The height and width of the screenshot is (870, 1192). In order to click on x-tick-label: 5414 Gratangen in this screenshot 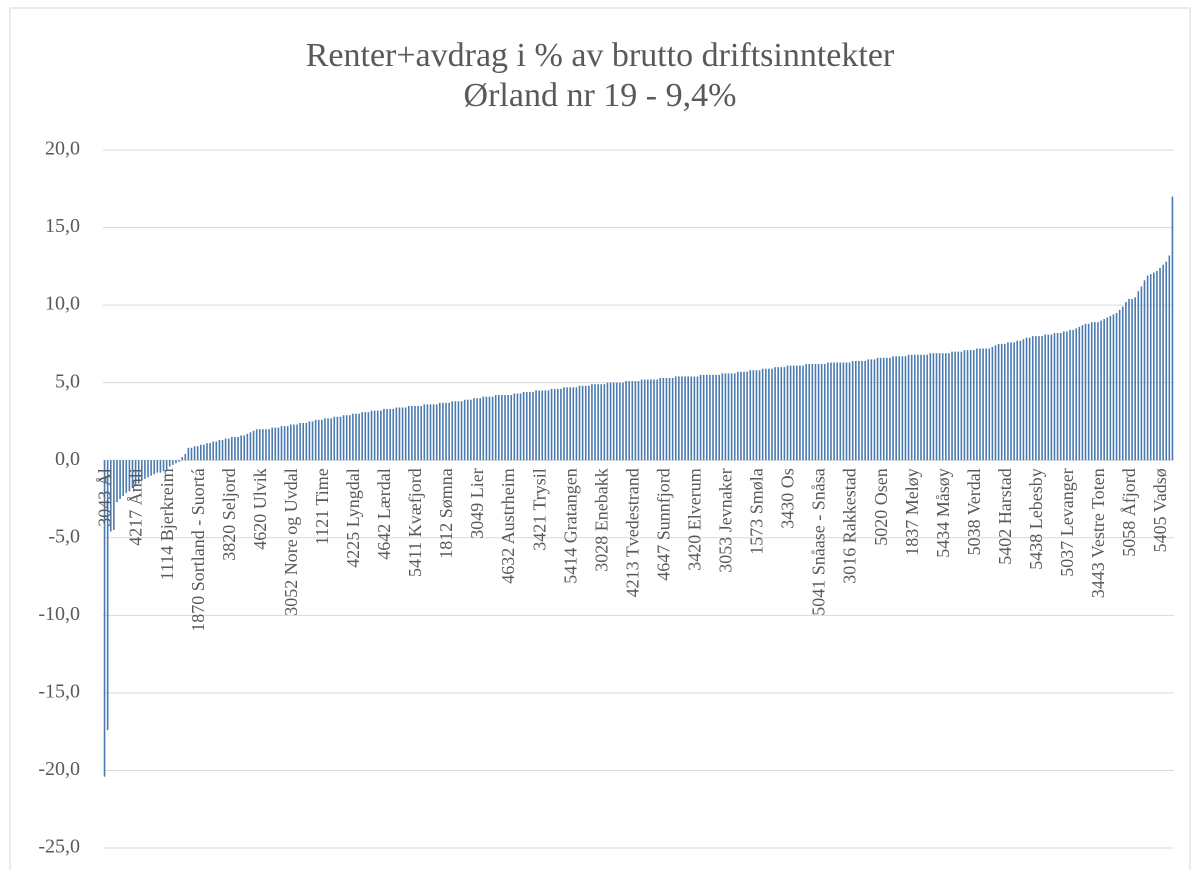, I will do `click(570, 525)`.